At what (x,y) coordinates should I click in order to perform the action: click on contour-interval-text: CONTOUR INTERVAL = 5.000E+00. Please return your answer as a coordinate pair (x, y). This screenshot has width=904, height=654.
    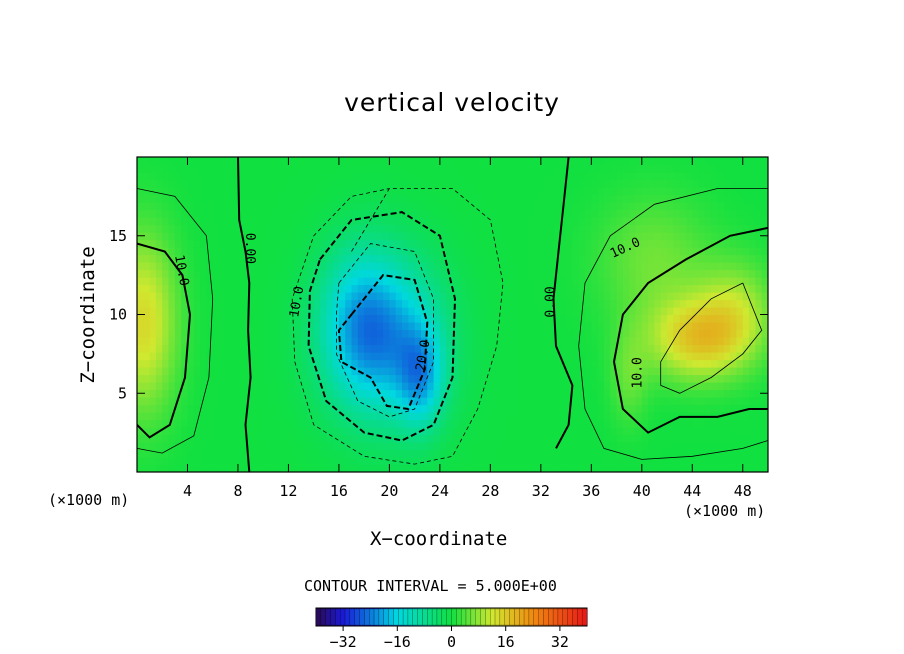
    Looking at the image, I should click on (430, 586).